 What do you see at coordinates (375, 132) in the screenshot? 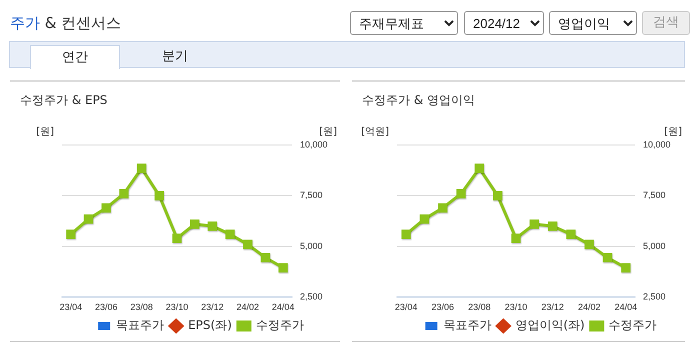
I see `y-axis-title: [억원]` at bounding box center [375, 132].